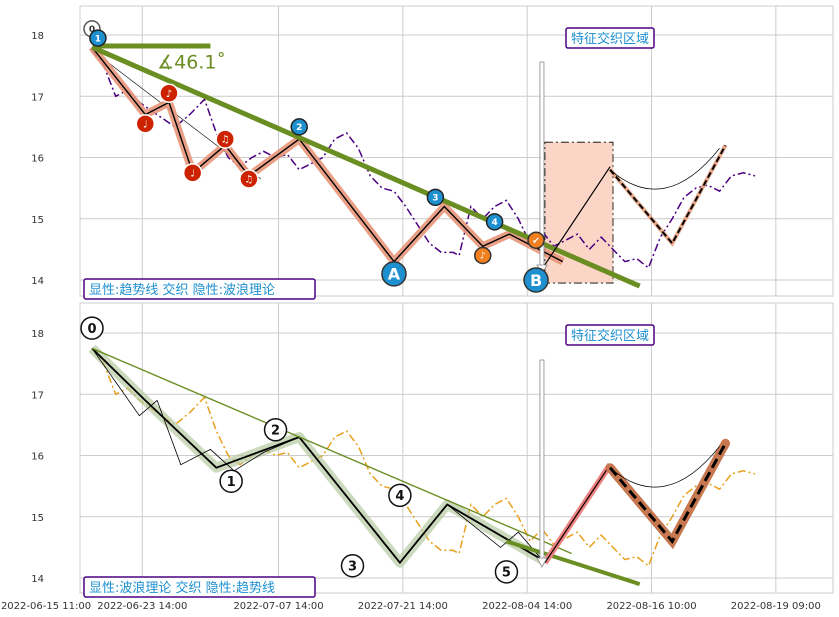 The width and height of the screenshot is (839, 617). Describe the element at coordinates (182, 588) in the screenshot. I see `info-label-text: 显性:波浪理论 交织 隐性:趋势线` at that location.